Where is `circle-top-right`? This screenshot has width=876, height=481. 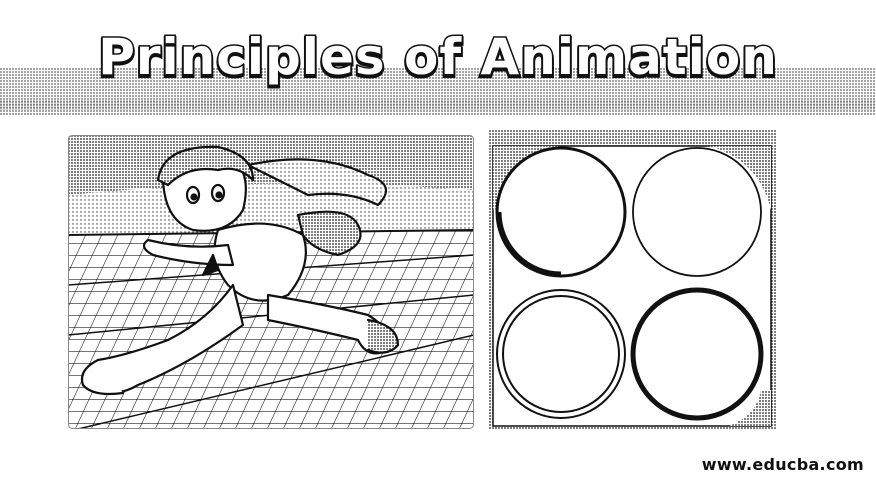 circle-top-right is located at coordinates (697, 212).